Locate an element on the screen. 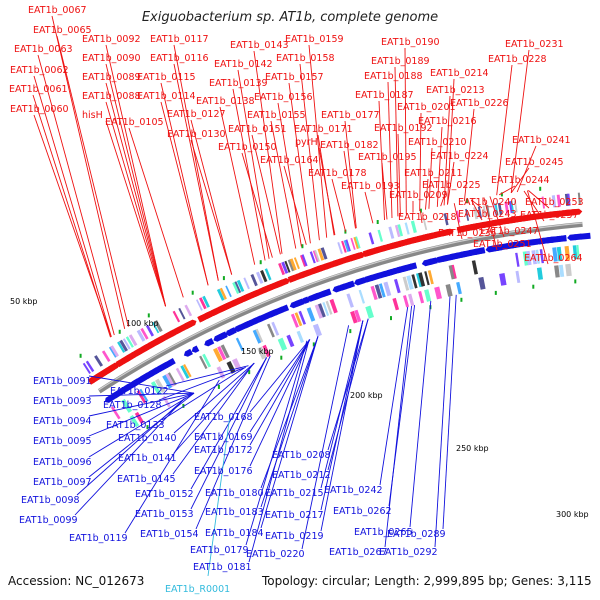 The width and height of the screenshot is (600, 600). top-gene-label: EAT1b_0105 is located at coordinates (134, 122).